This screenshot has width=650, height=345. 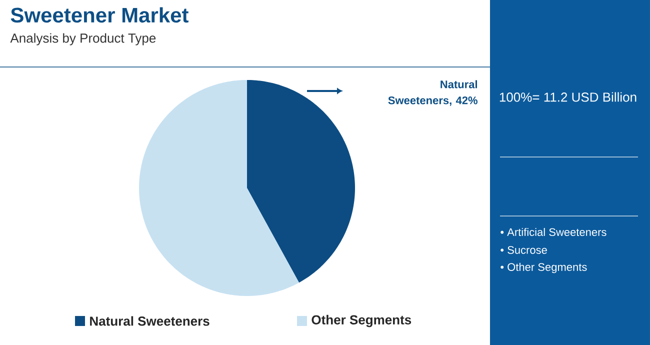 I want to click on chart-title: Sweetener Market, so click(x=99, y=15).